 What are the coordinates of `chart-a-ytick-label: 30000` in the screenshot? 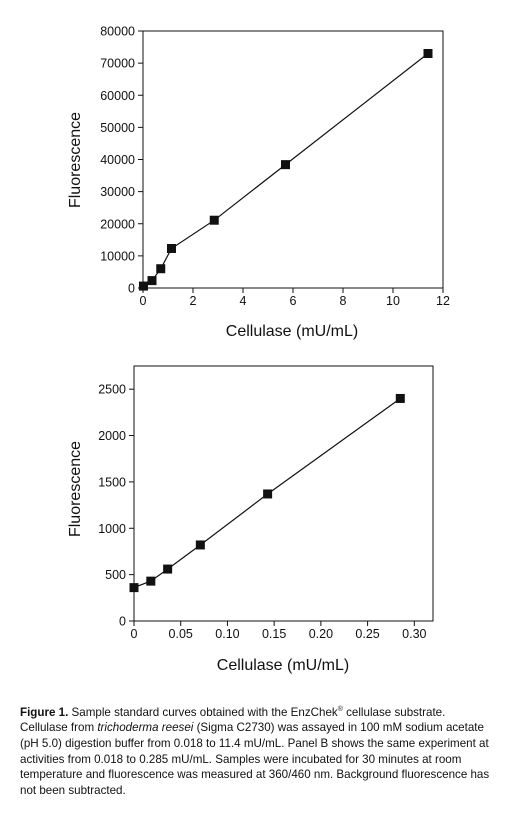 It's located at (117, 192).